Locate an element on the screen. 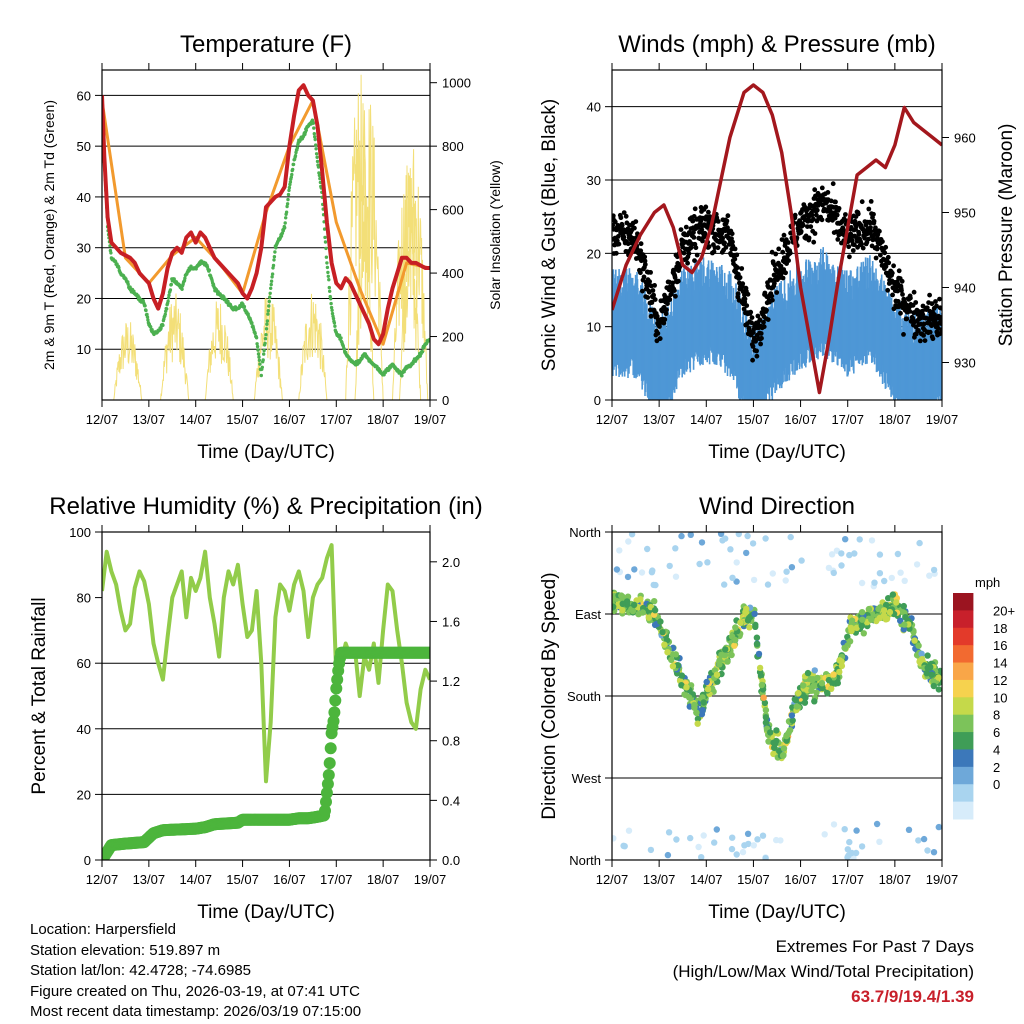 The image size is (1024, 1024). y-tick-label: East is located at coordinates (588, 614).